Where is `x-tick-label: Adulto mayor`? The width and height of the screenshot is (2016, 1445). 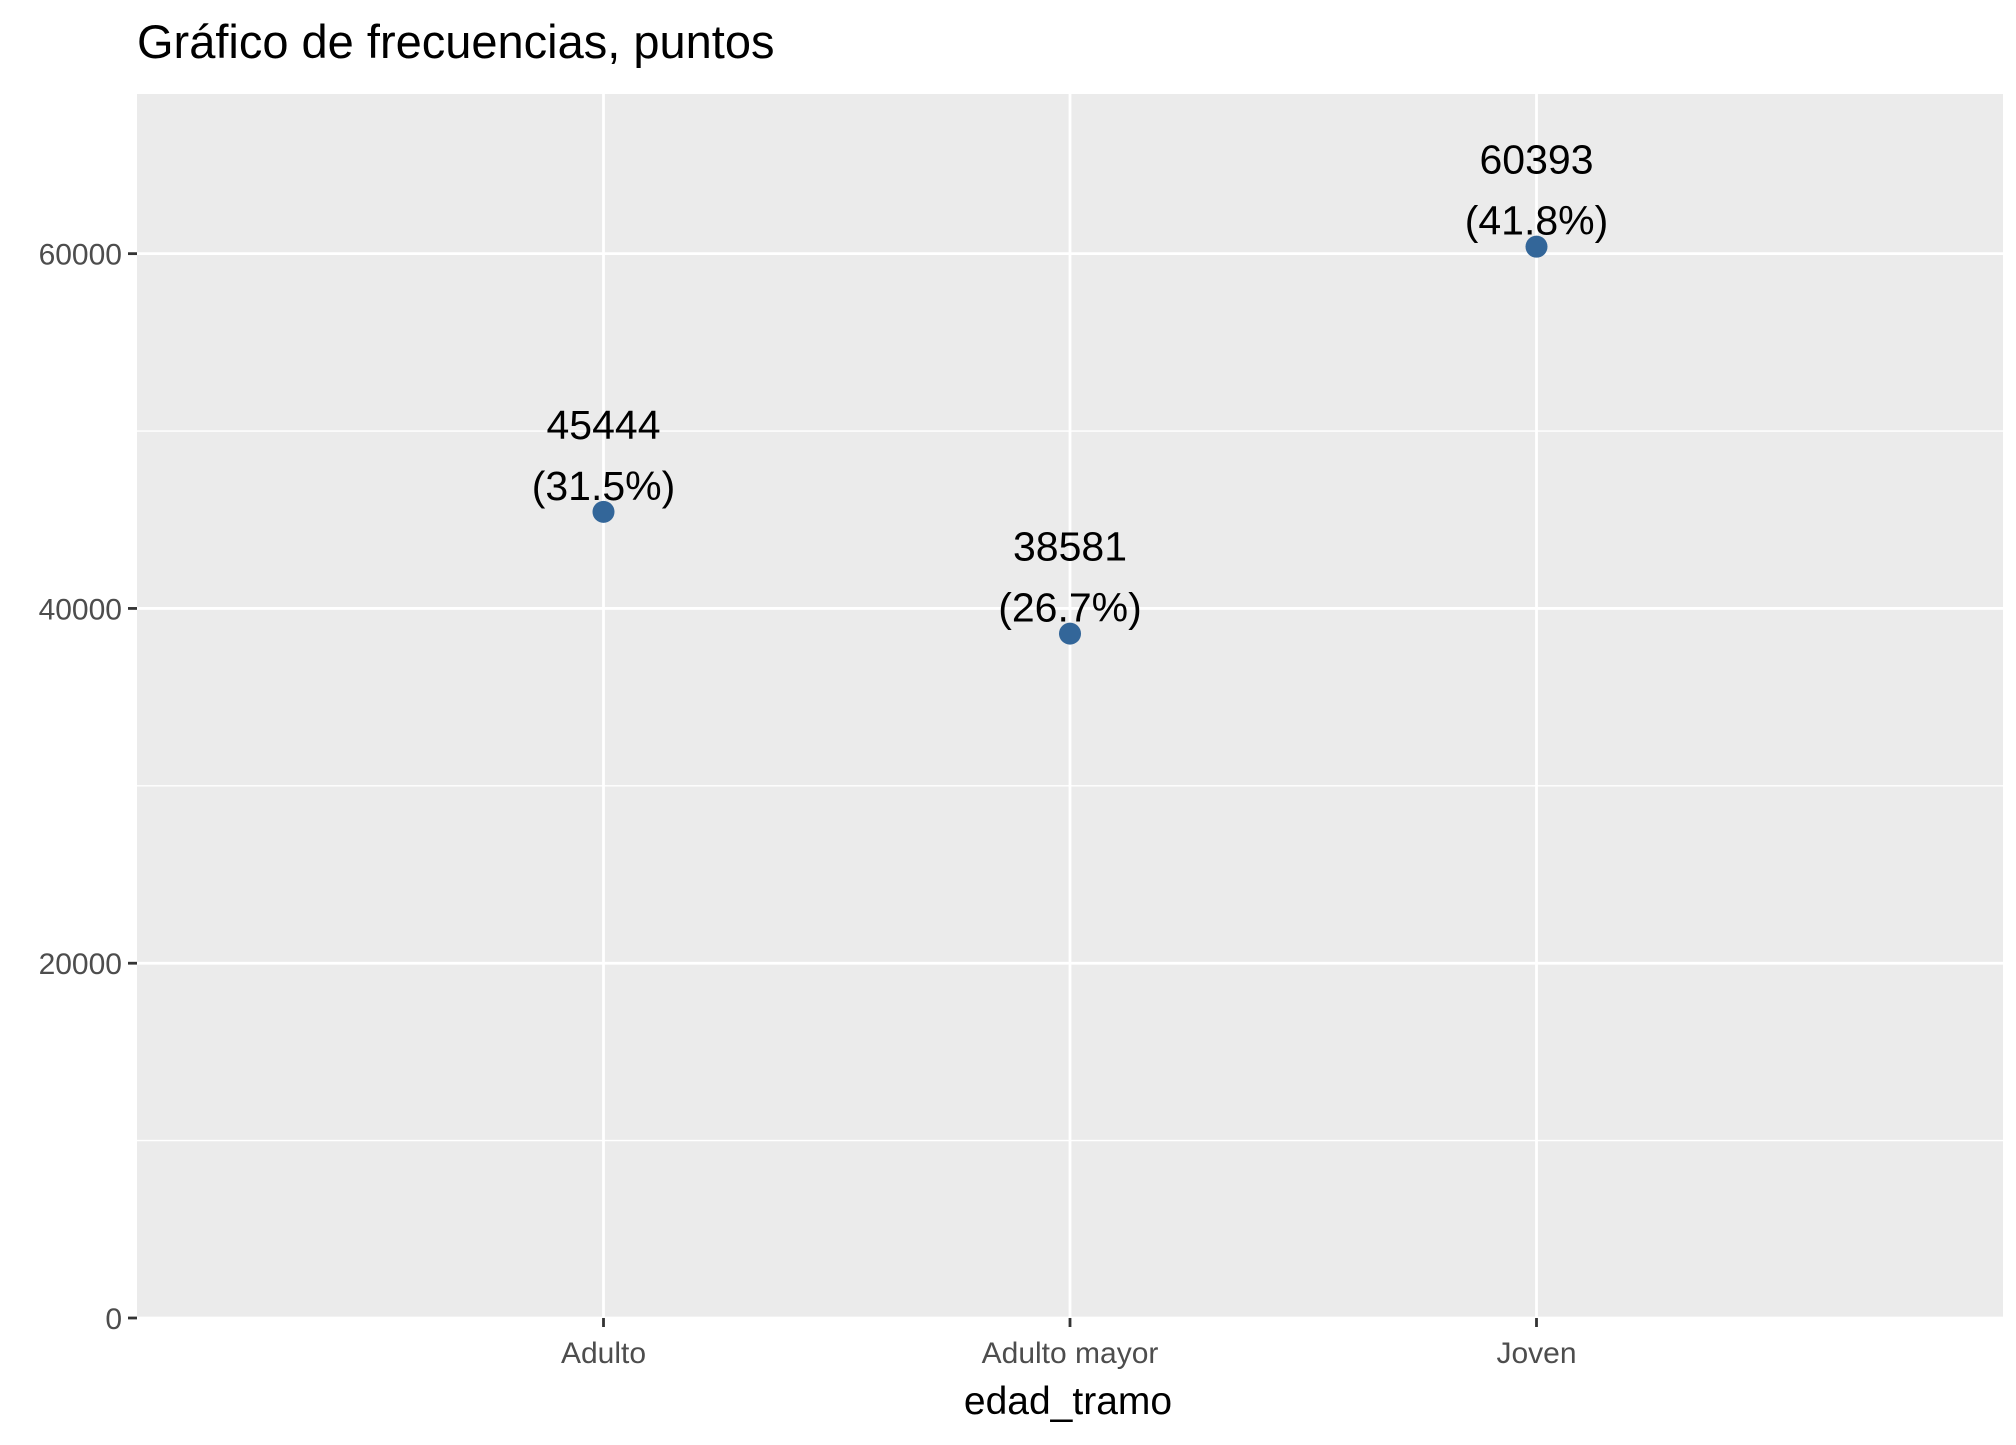 x-tick-label: Adulto mayor is located at coordinates (1070, 1353).